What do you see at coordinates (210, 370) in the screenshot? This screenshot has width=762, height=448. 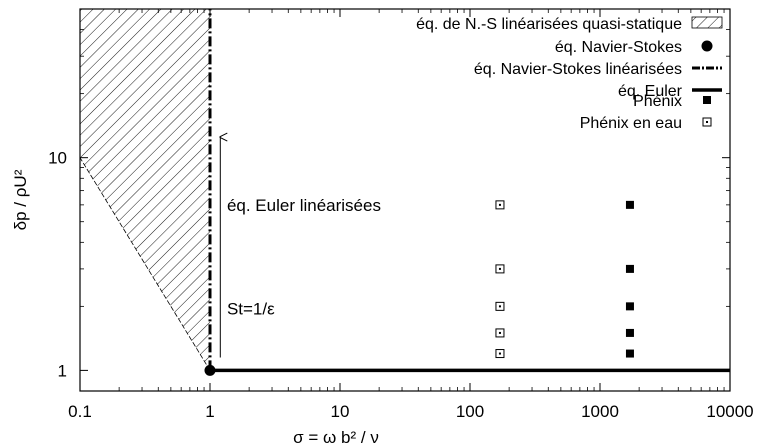 I see `navier-stokes-point` at bounding box center [210, 370].